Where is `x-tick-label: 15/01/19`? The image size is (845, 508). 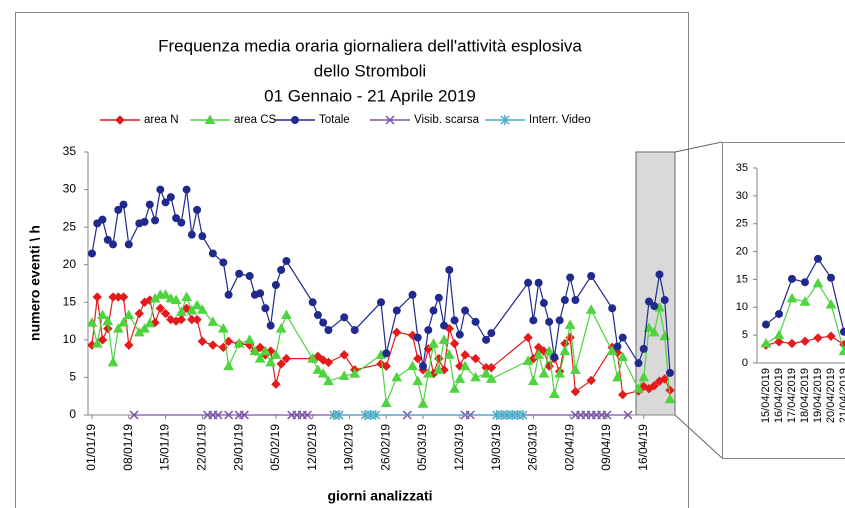 x-tick-label: 15/01/19 is located at coordinates (165, 447).